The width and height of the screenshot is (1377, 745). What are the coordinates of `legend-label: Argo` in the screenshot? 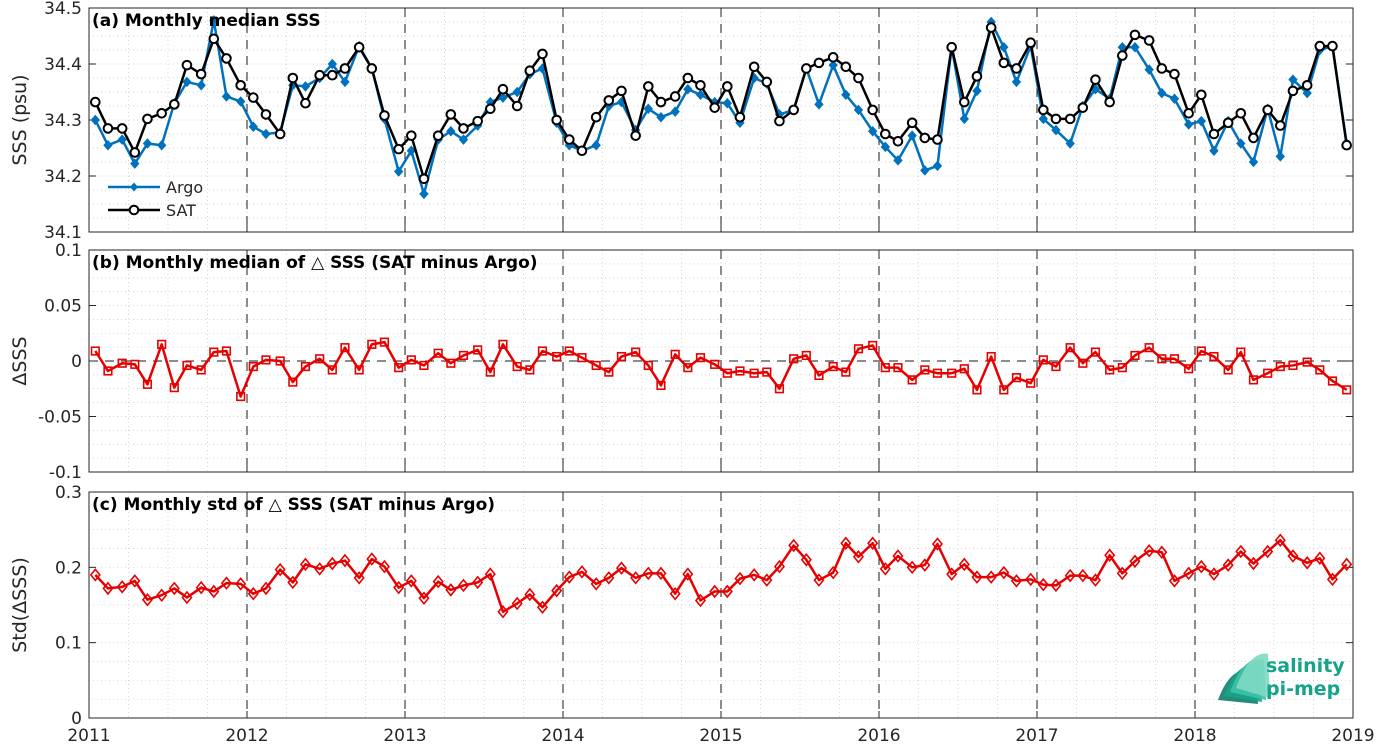 It's located at (184, 187).